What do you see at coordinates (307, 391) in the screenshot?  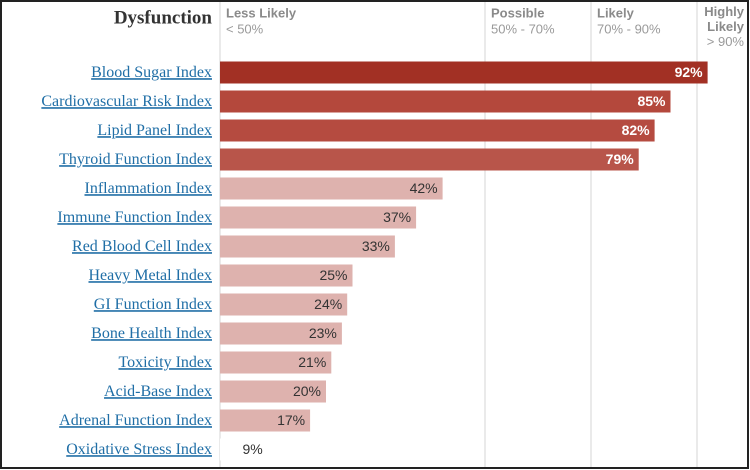 I see `value-label: 20%` at bounding box center [307, 391].